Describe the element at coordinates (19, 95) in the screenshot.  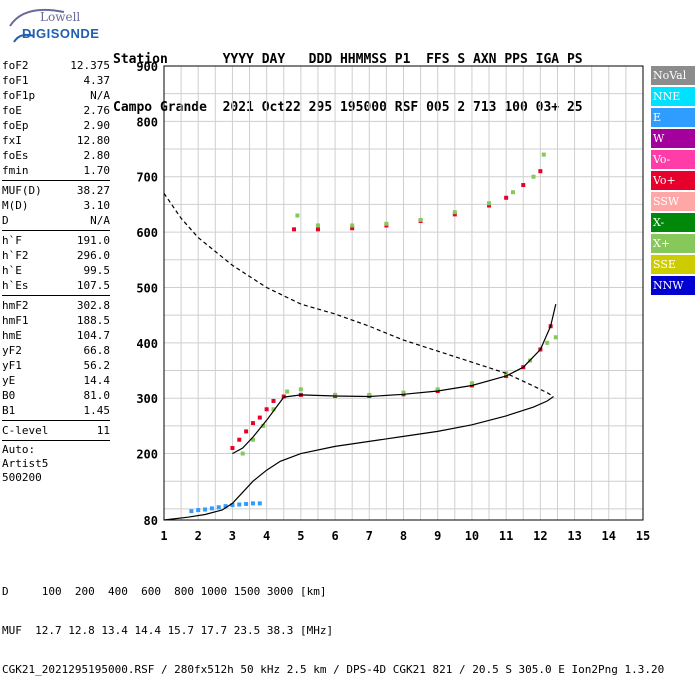
I see `param-key: foF1p` at that location.